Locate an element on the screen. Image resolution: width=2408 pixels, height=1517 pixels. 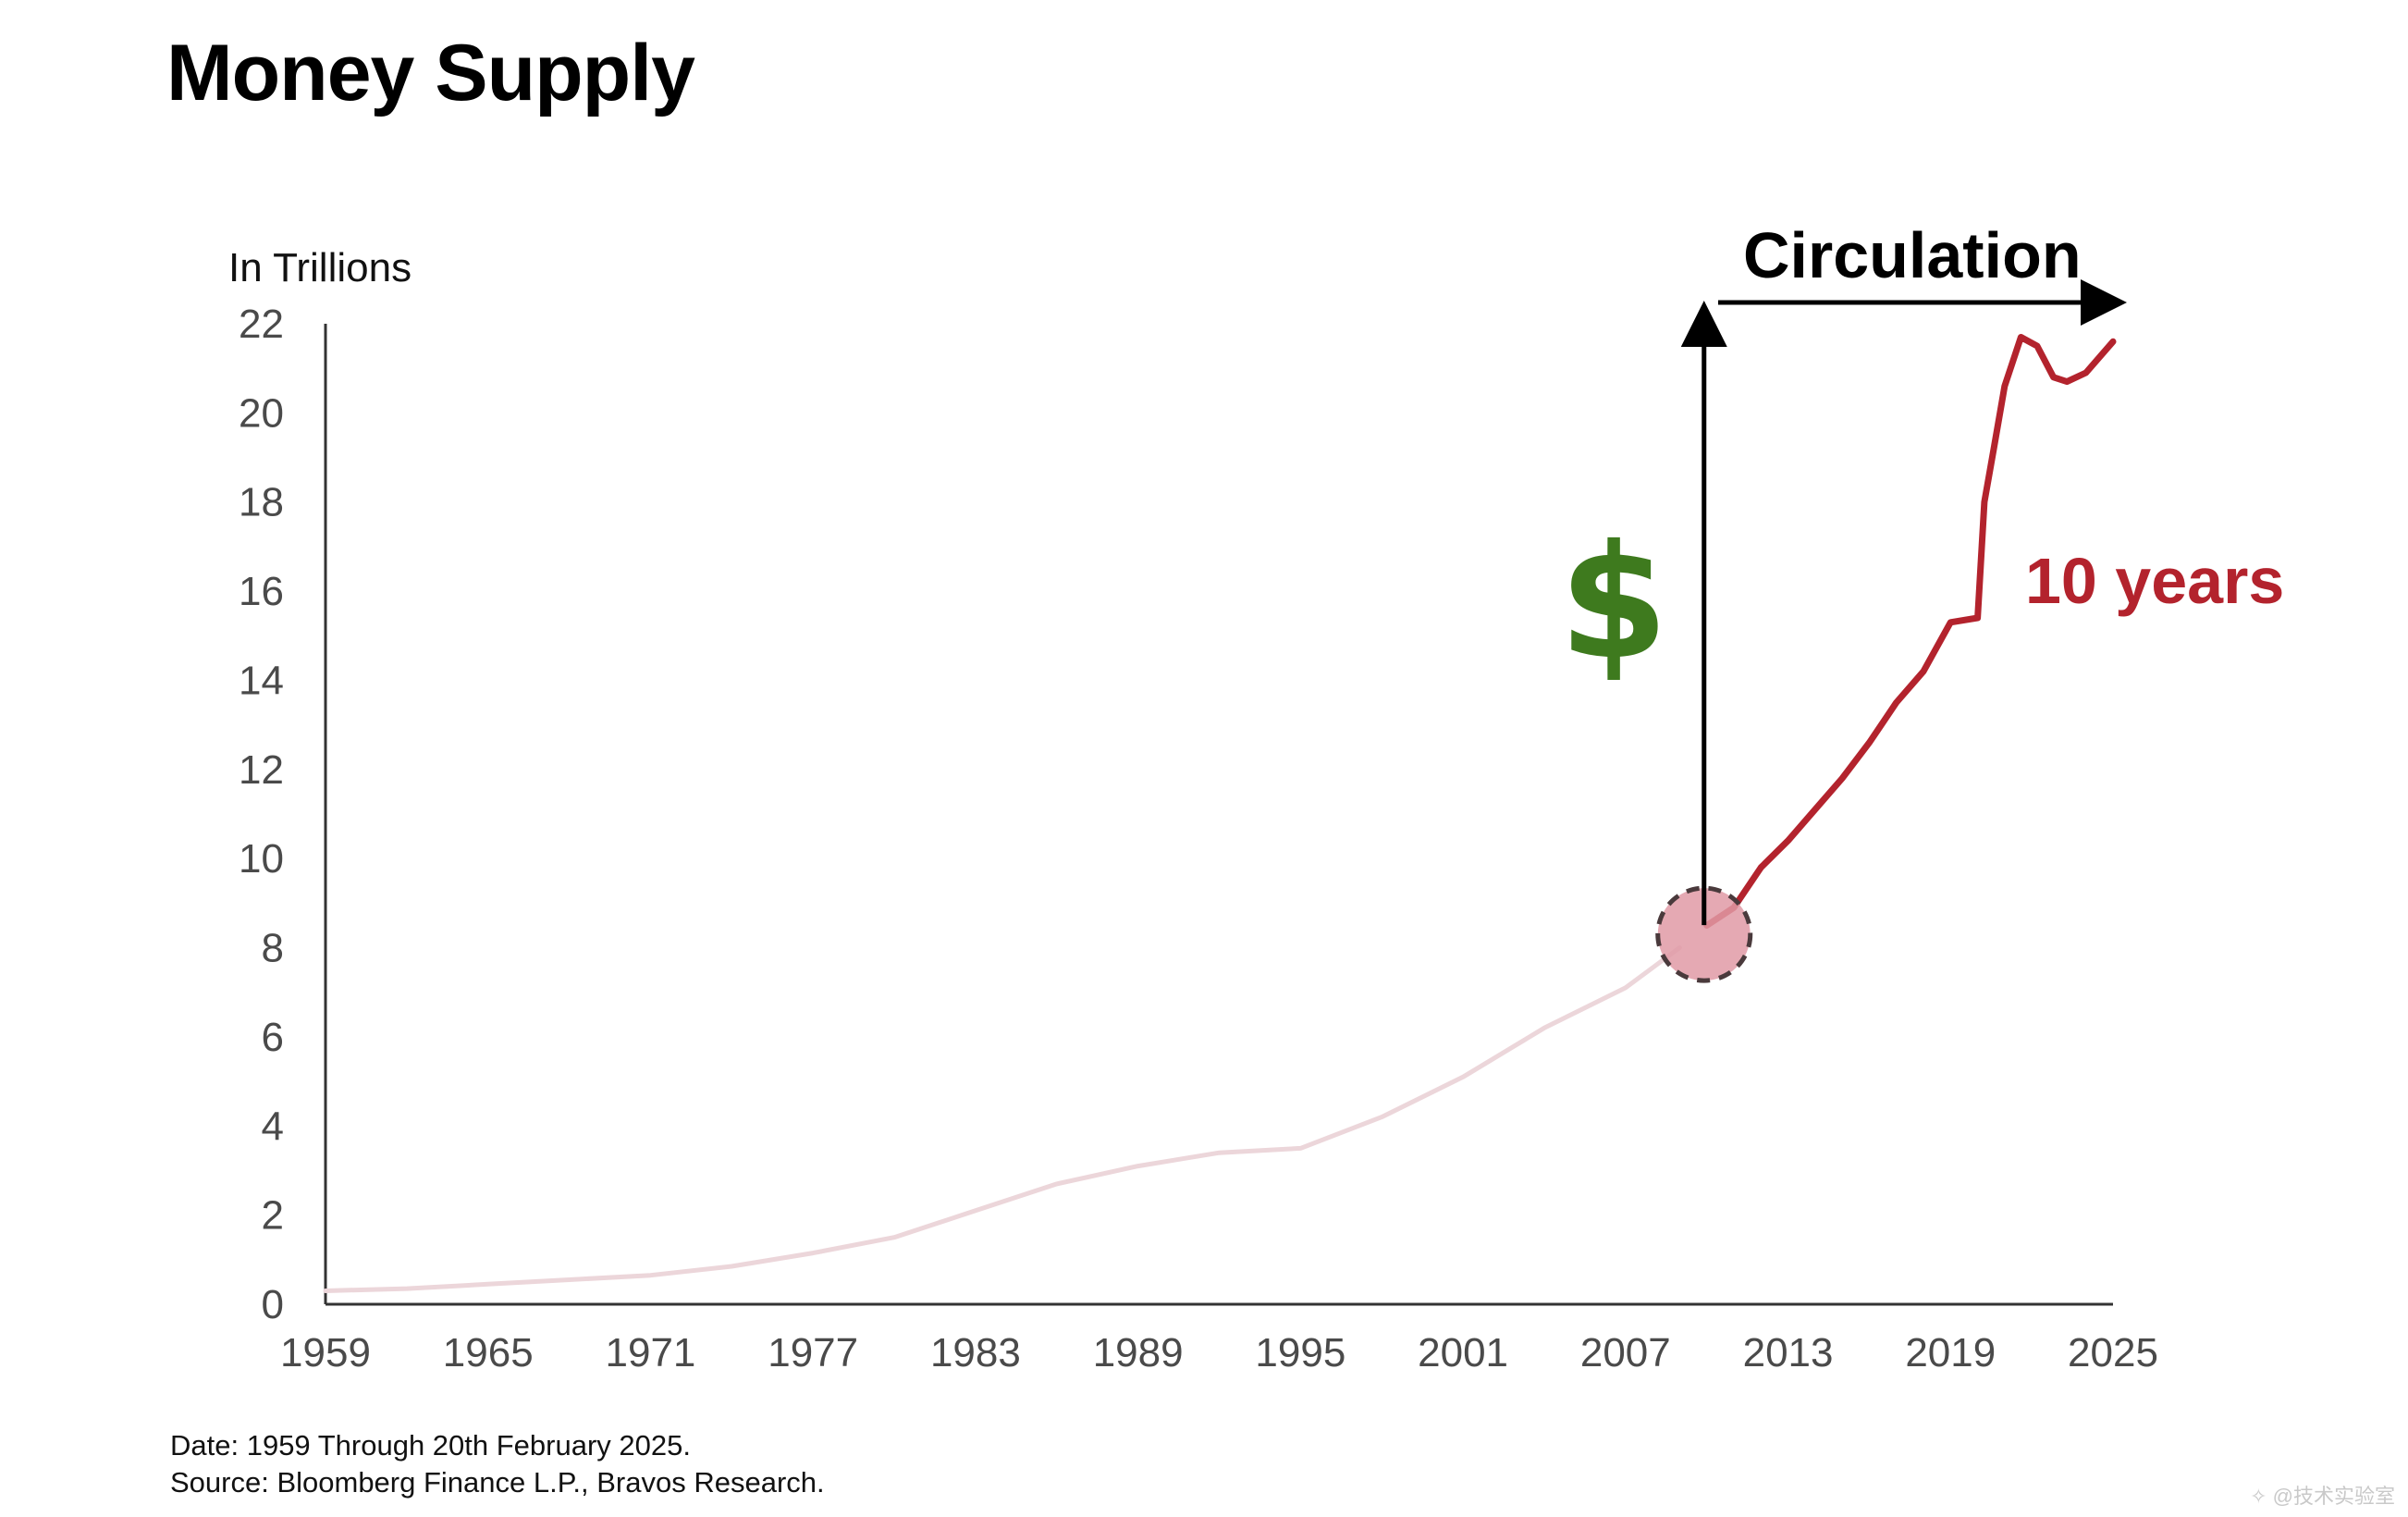
x-tick-label: 1971 is located at coordinates (651, 1353).